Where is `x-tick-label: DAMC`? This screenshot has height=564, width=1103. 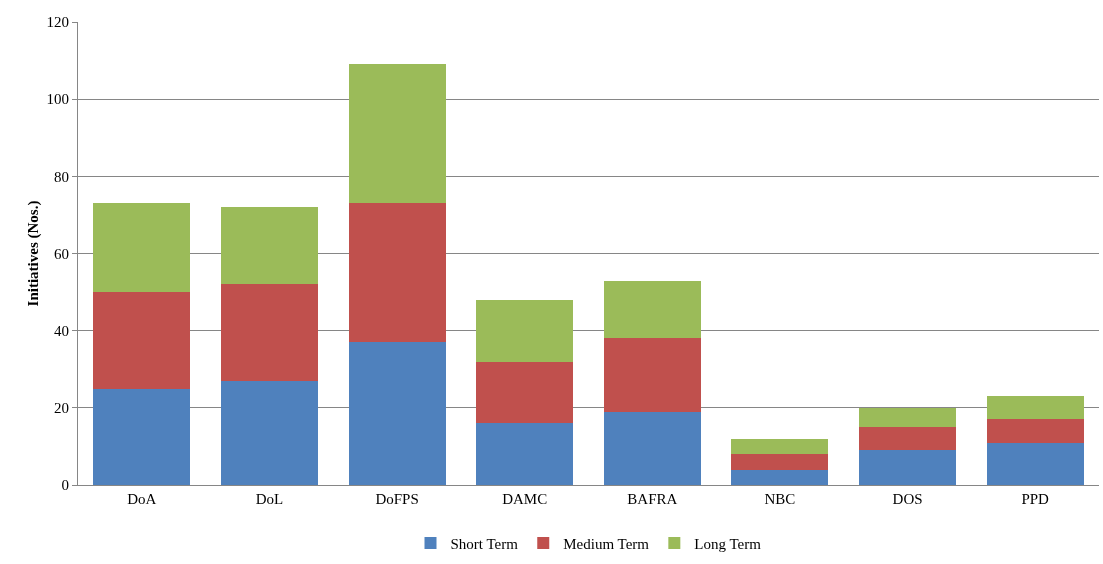
x-tick-label: DAMC is located at coordinates (525, 499).